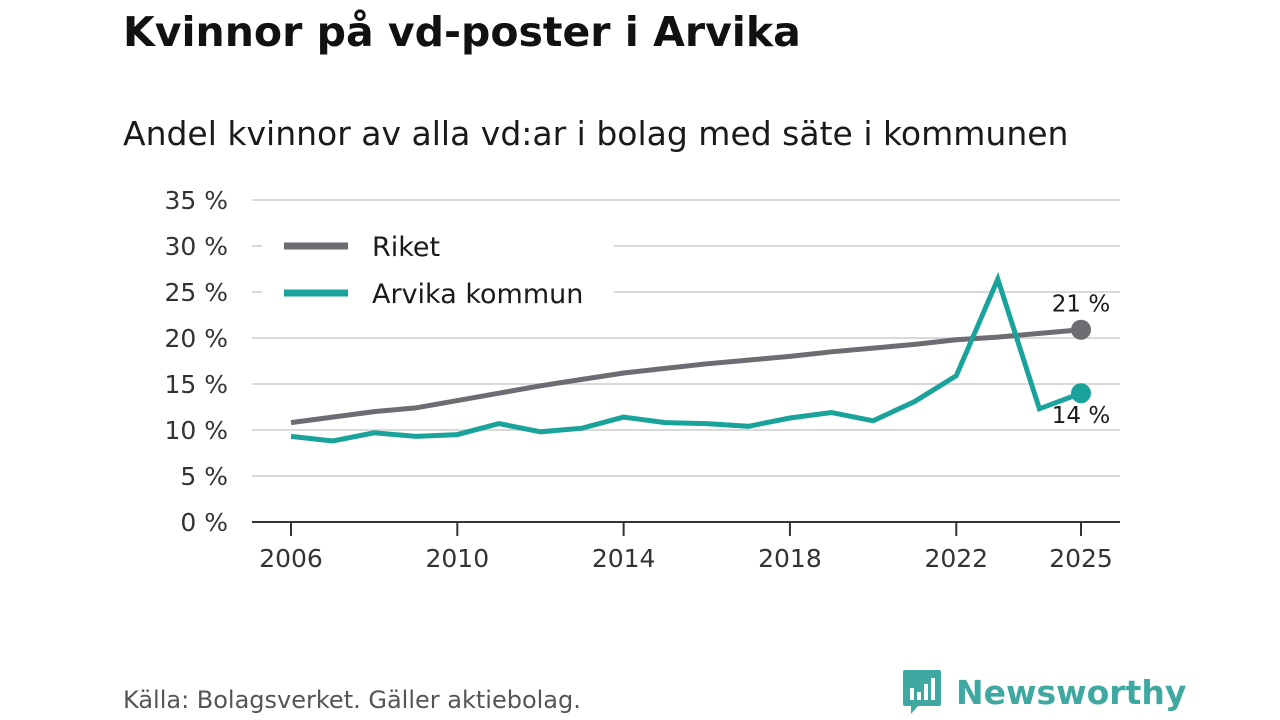 This screenshot has height=720, width=1280. I want to click on x-axis-ticks: 2006 2010 2014 2018 2022 2025, so click(686, 547).